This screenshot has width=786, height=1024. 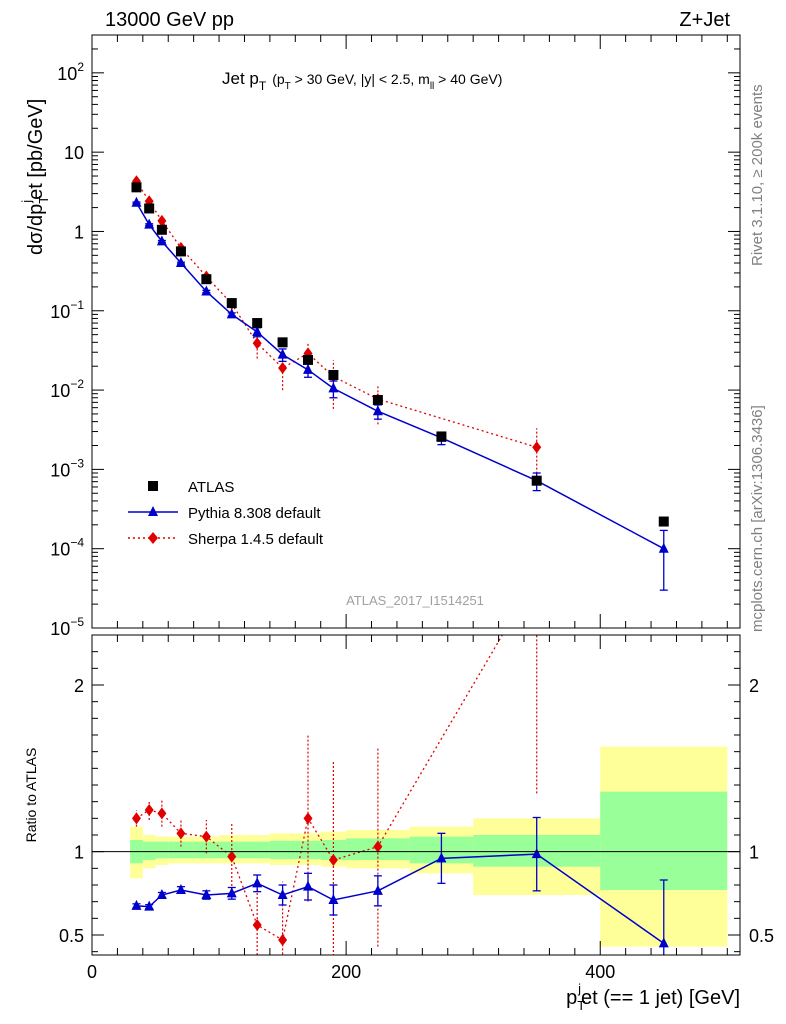 What do you see at coordinates (26, 202) in the screenshot?
I see `ylabel-sup: j` at bounding box center [26, 202].